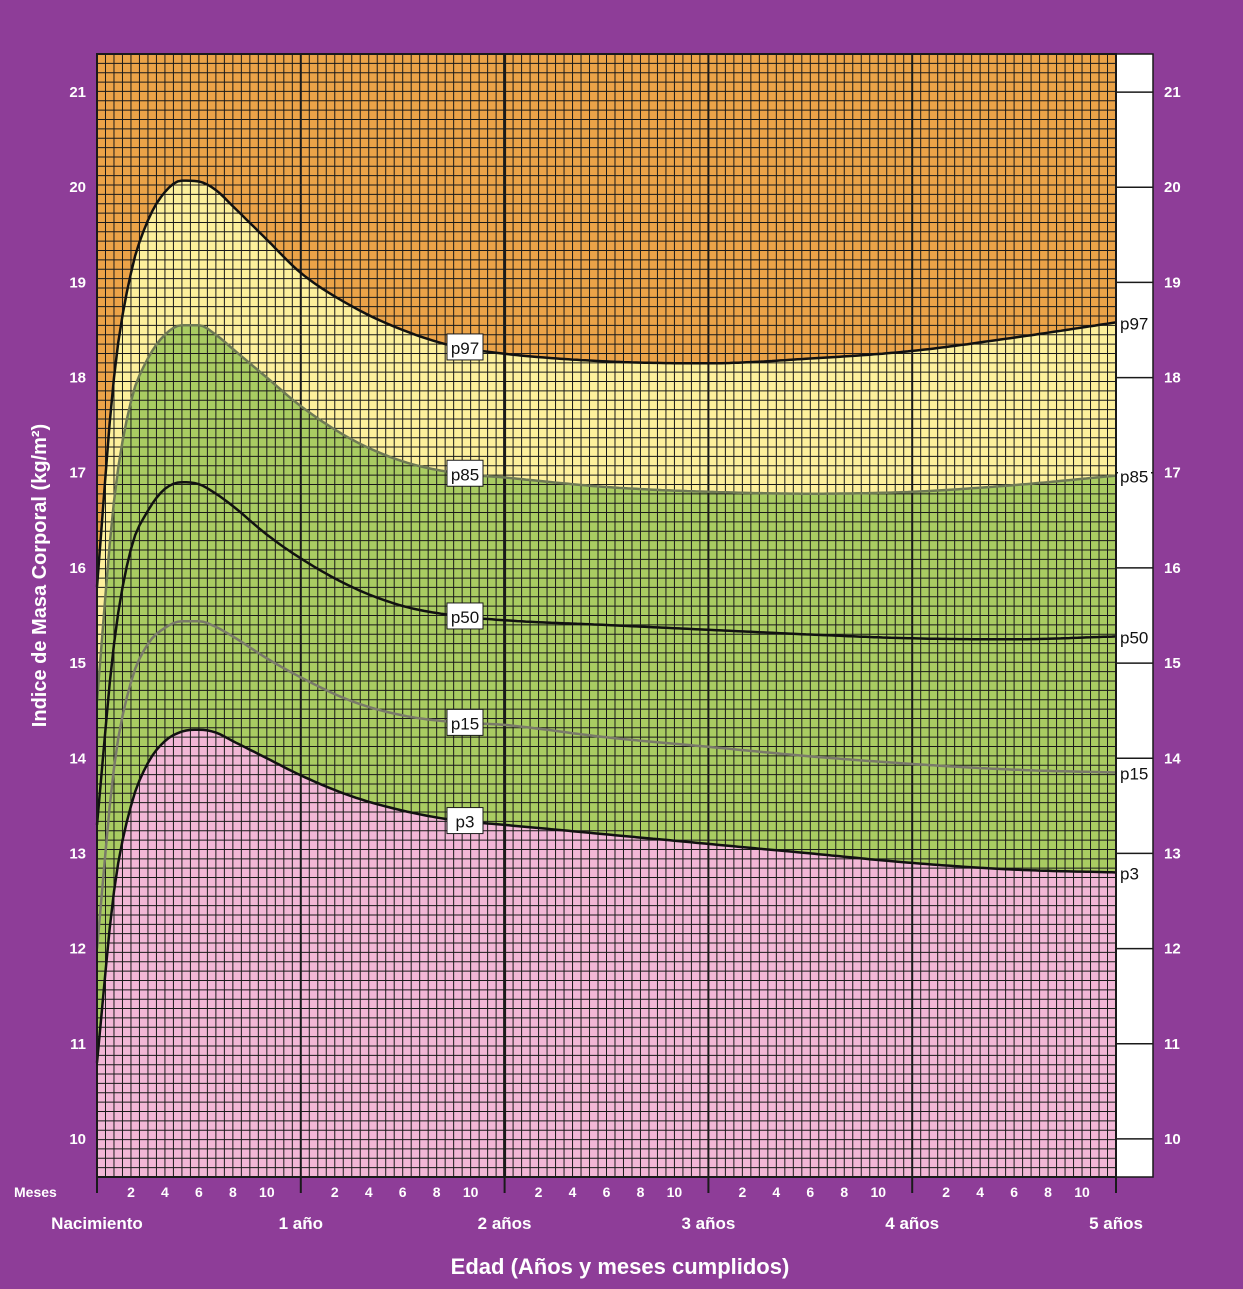 The width and height of the screenshot is (1243, 1289). What do you see at coordinates (77, 187) in the screenshot?
I see `y-tick-label-left: 20` at bounding box center [77, 187].